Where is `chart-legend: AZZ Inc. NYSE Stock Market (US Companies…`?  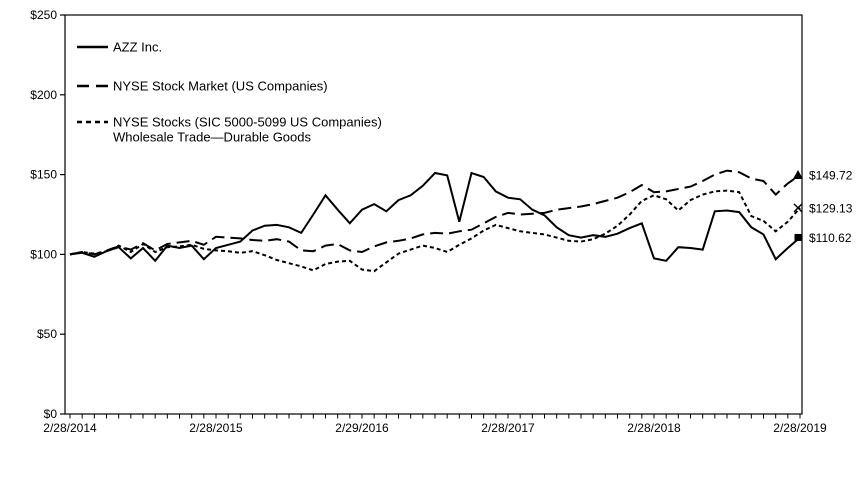
chart-legend: AZZ Inc. NYSE Stock Market (US Companies… is located at coordinates (229, 92).